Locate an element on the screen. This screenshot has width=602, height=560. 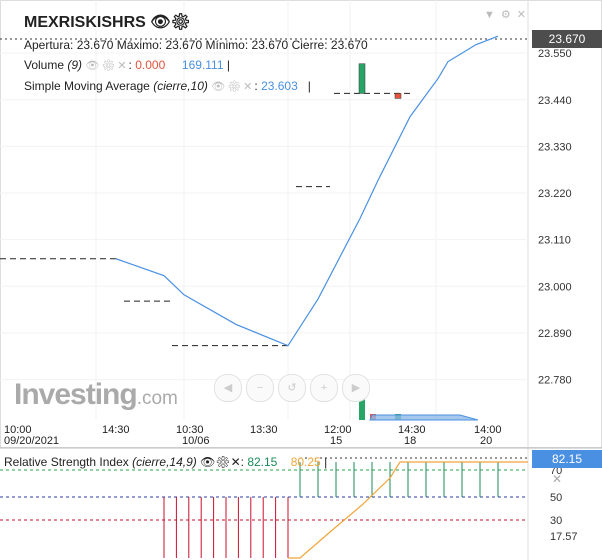
rsi-level-label: 70 is located at coordinates (556, 471).